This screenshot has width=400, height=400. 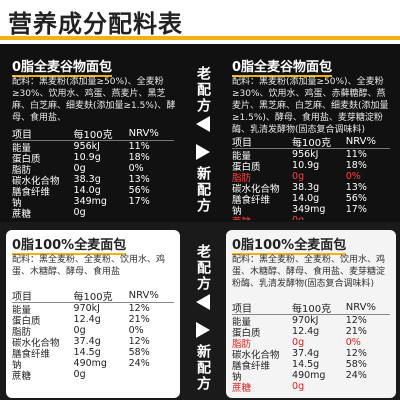 What do you see at coordinates (203, 268) in the screenshot?
I see `old-label-text: 老配方` at bounding box center [203, 268].